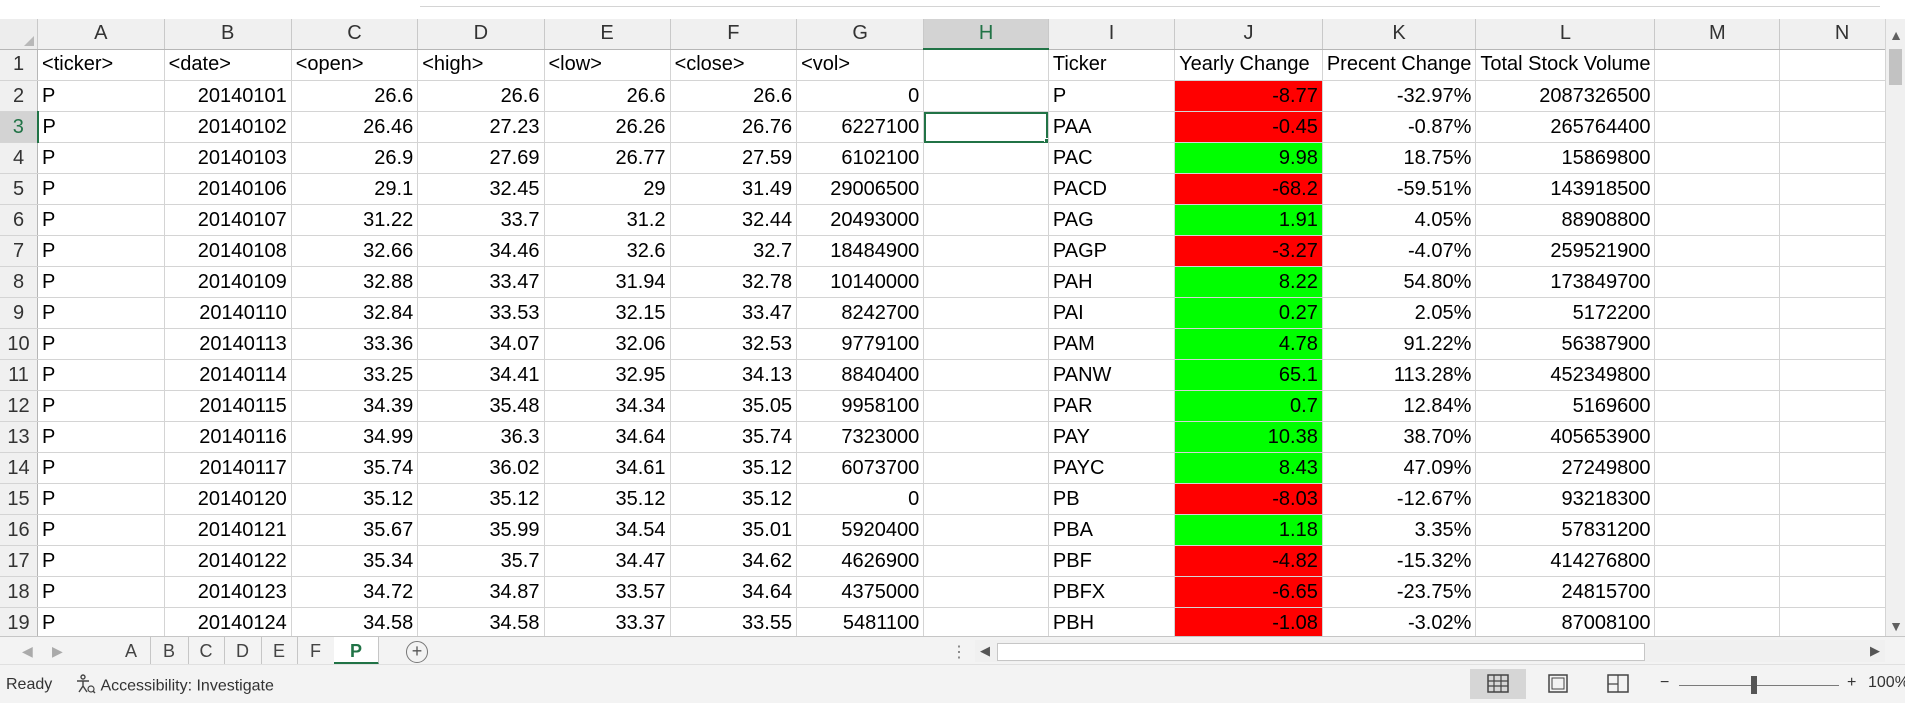  I want to click on cell-j12: 0.7, so click(1248, 406).